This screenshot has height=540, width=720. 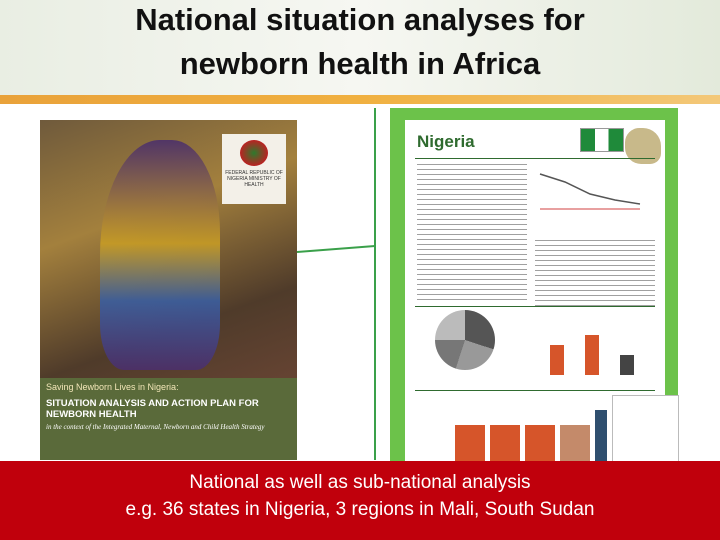 What do you see at coordinates (112, 387) in the screenshot?
I see `cover-series: Saving Newborn Lives in Nigeria:` at bounding box center [112, 387].